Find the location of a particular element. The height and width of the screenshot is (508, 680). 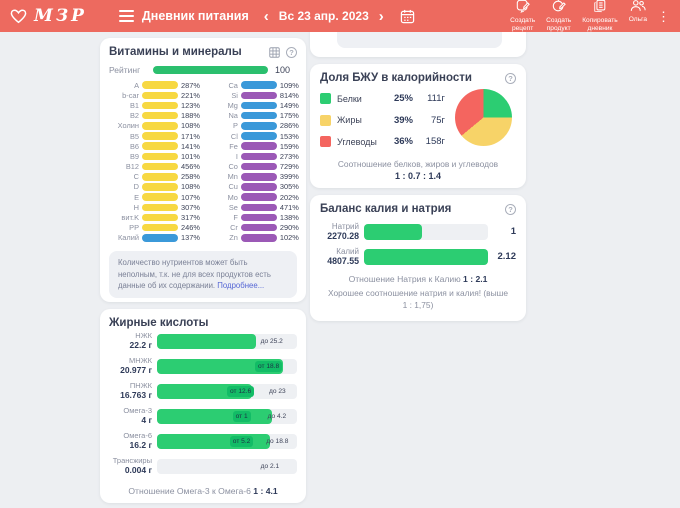

balance-rows: Натрий 2270.28 1 Калий 4807.55 is located at coordinates (418, 244).